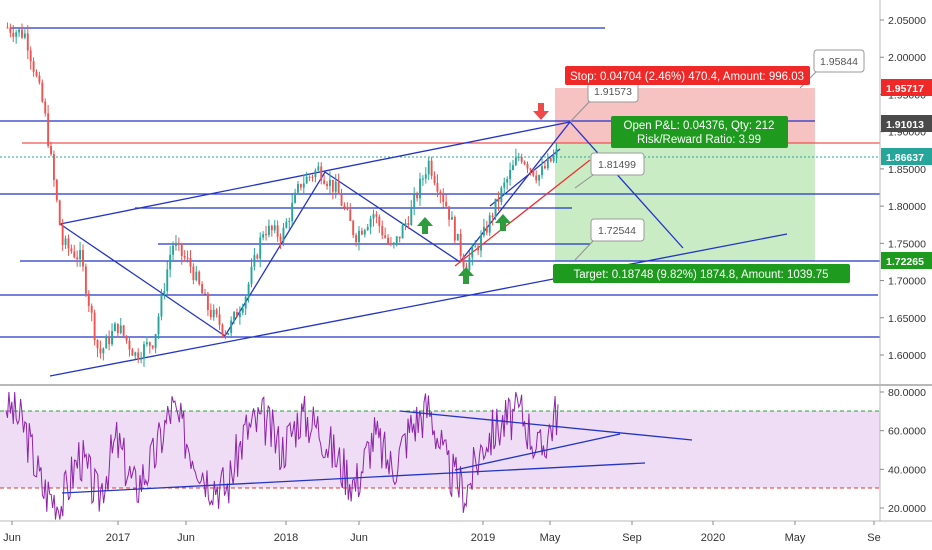  What do you see at coordinates (907, 282) in the screenshot?
I see `price-tick-label: 1.70000` at bounding box center [907, 282].